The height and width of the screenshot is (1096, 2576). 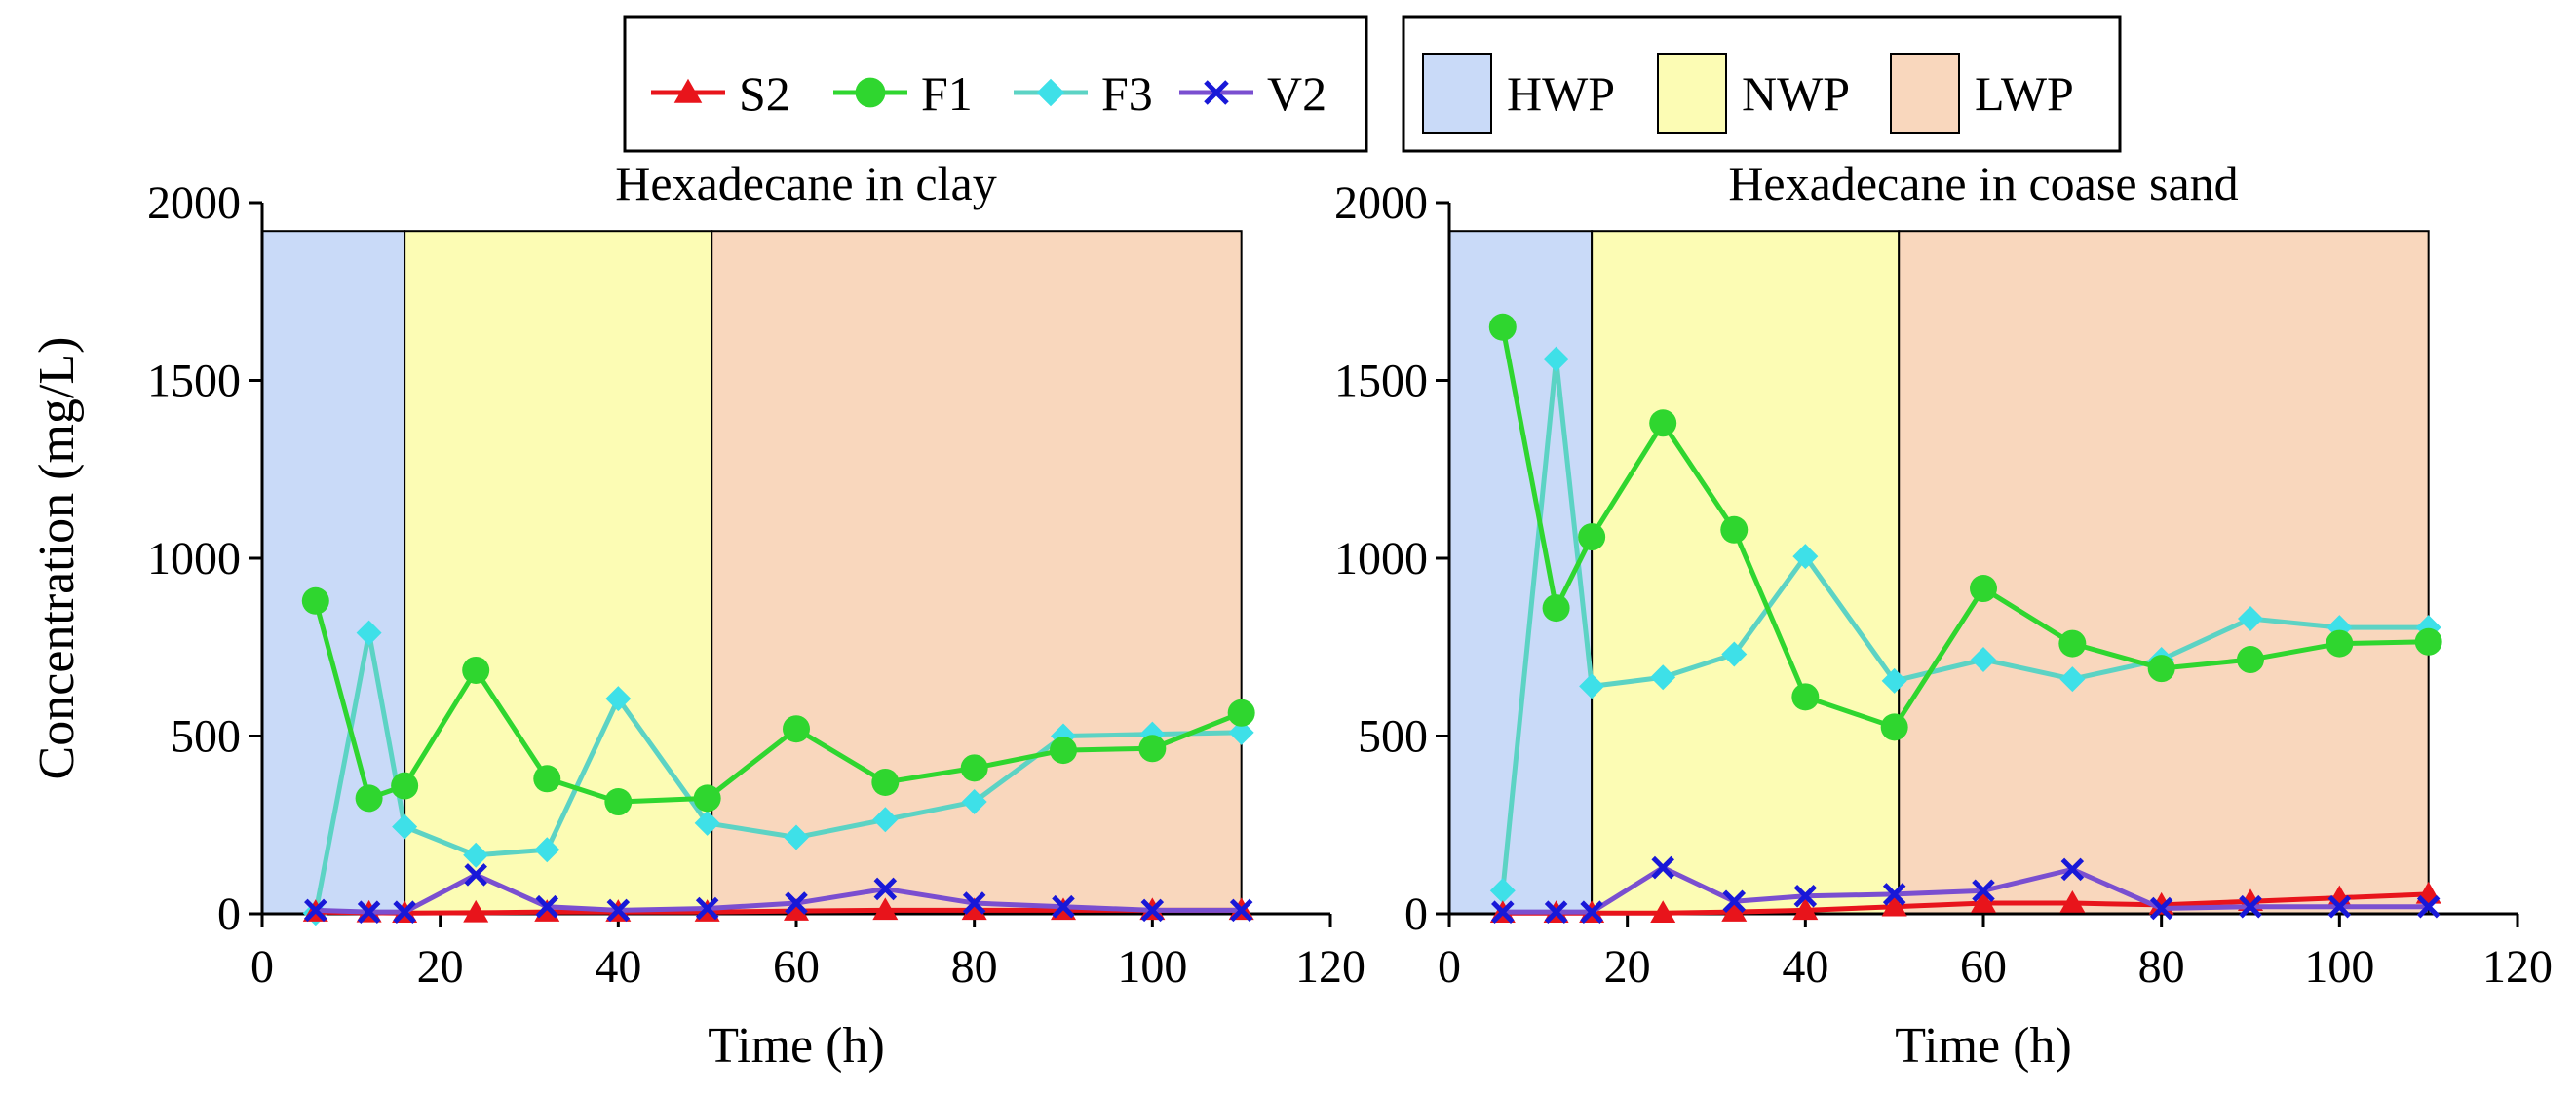 I want to click on legend-marker-F1, so click(x=870, y=92).